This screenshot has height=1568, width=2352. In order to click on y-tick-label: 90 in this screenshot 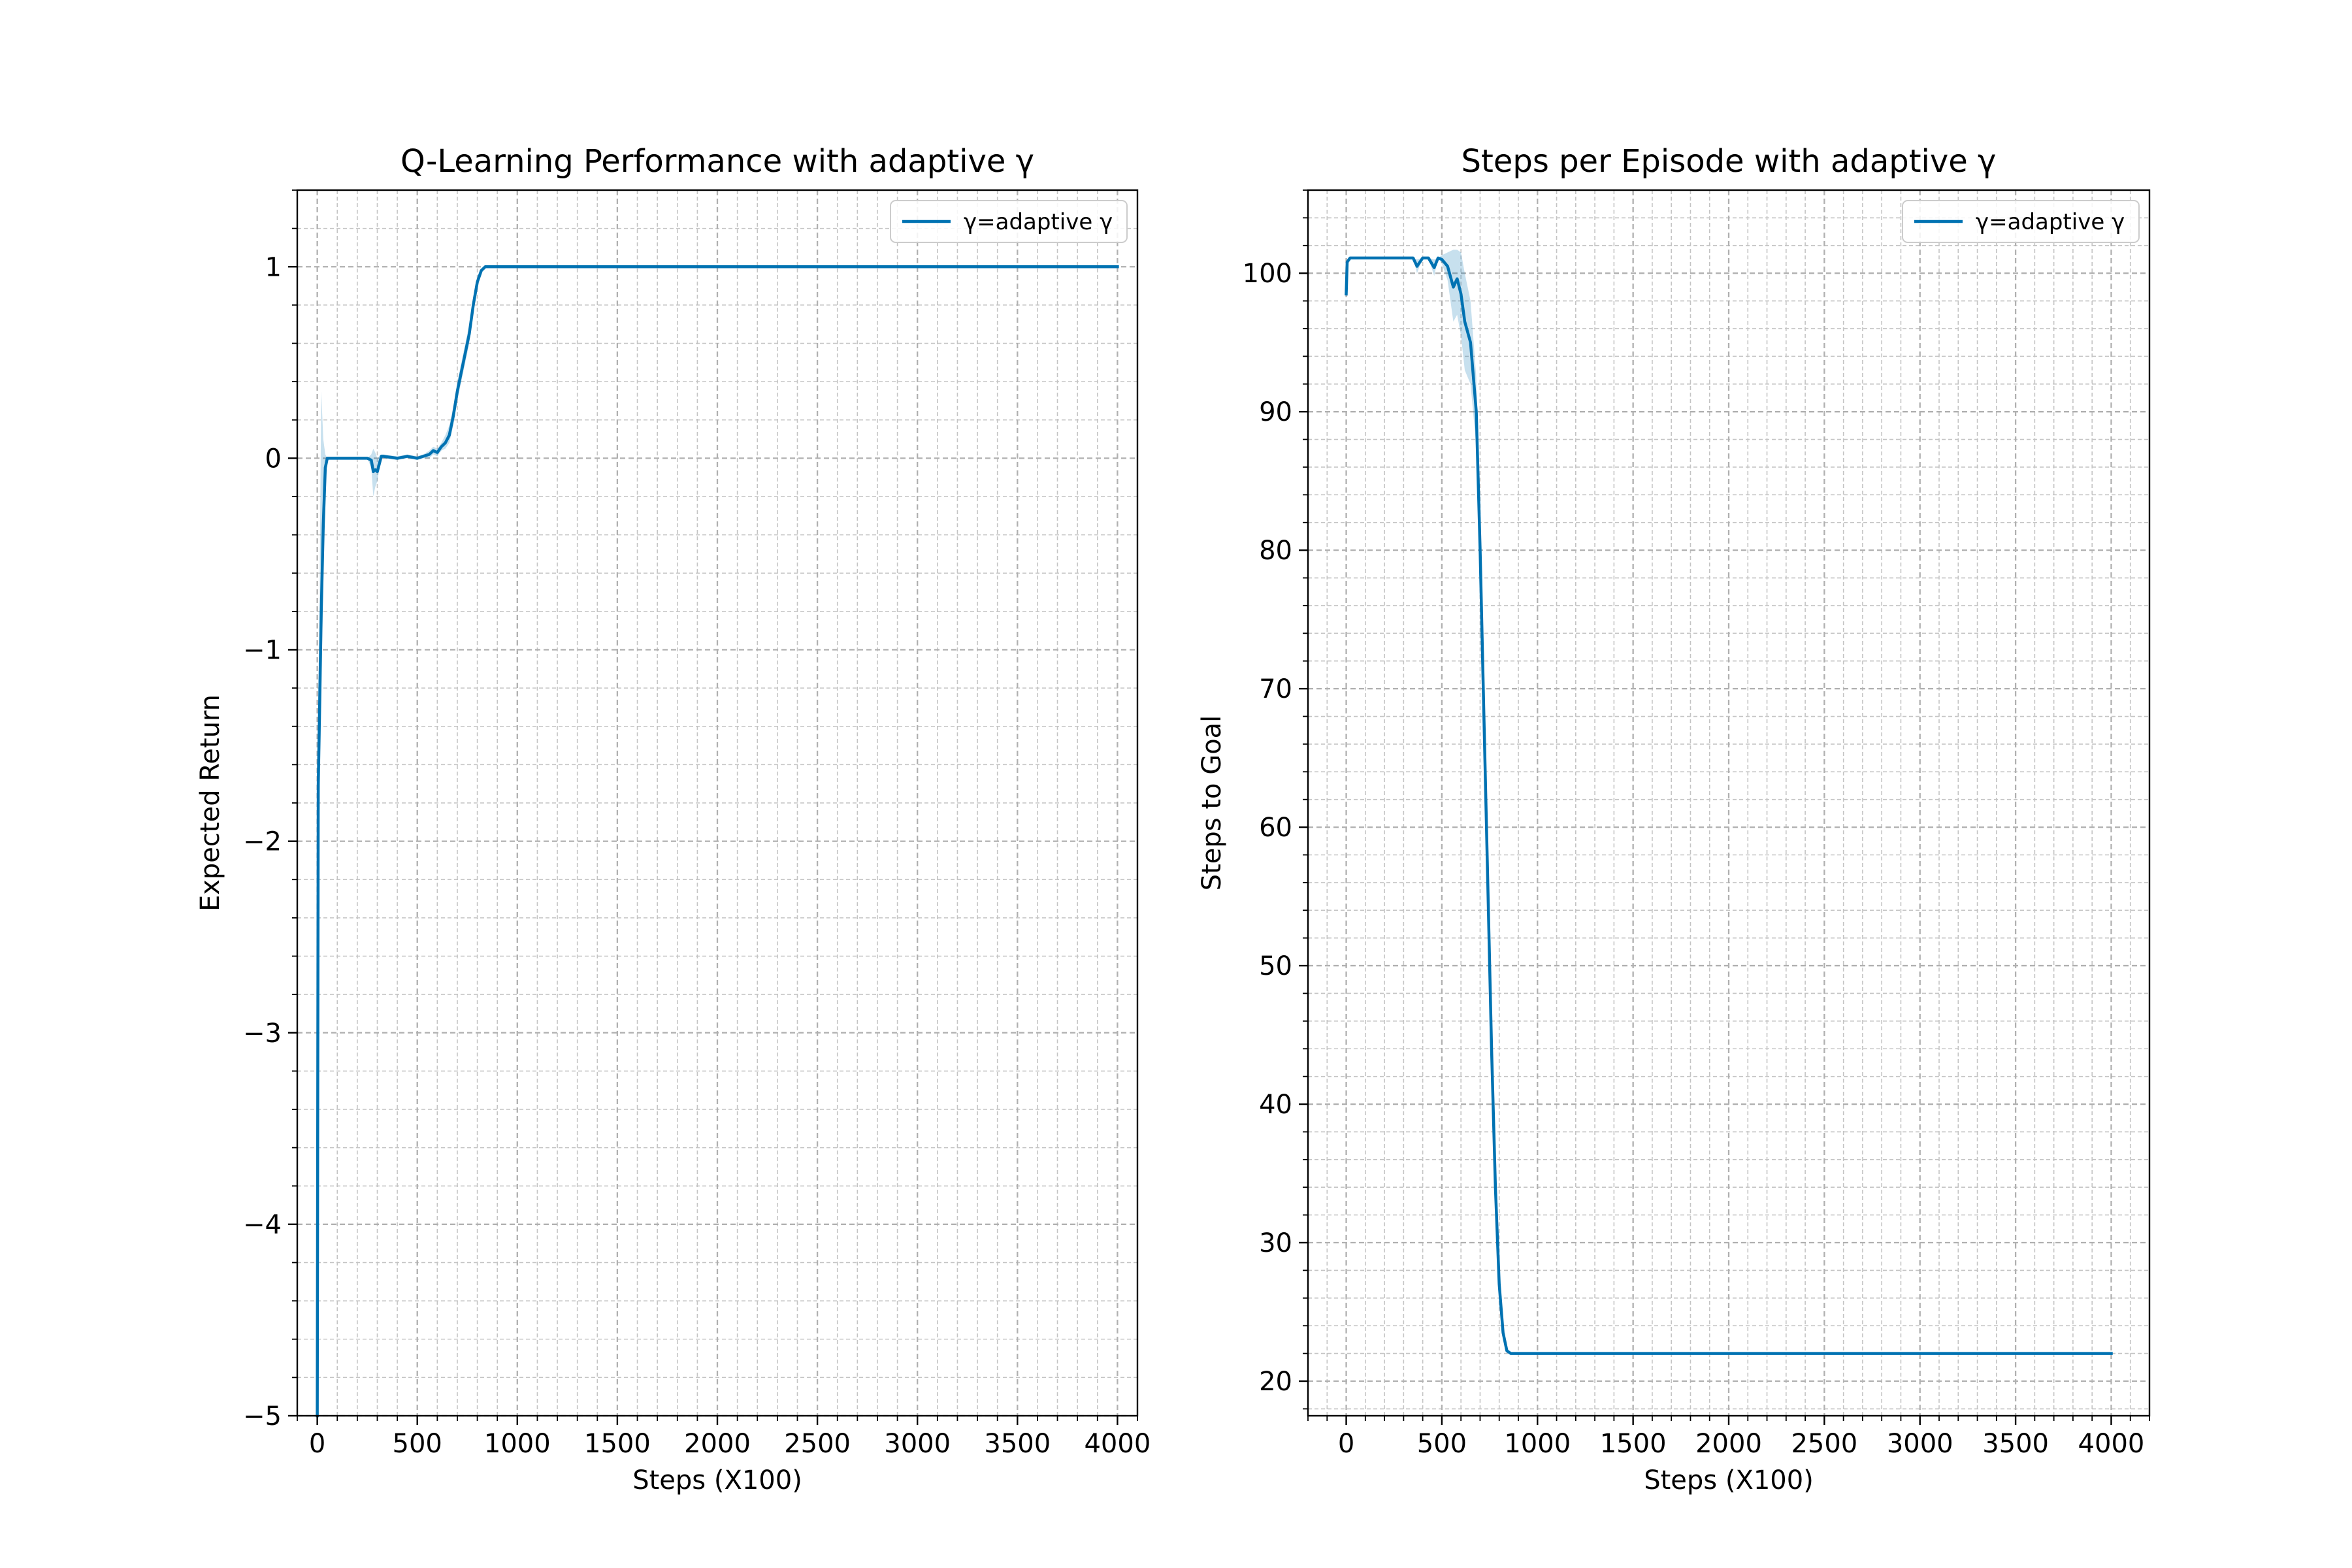, I will do `click(1275, 412)`.